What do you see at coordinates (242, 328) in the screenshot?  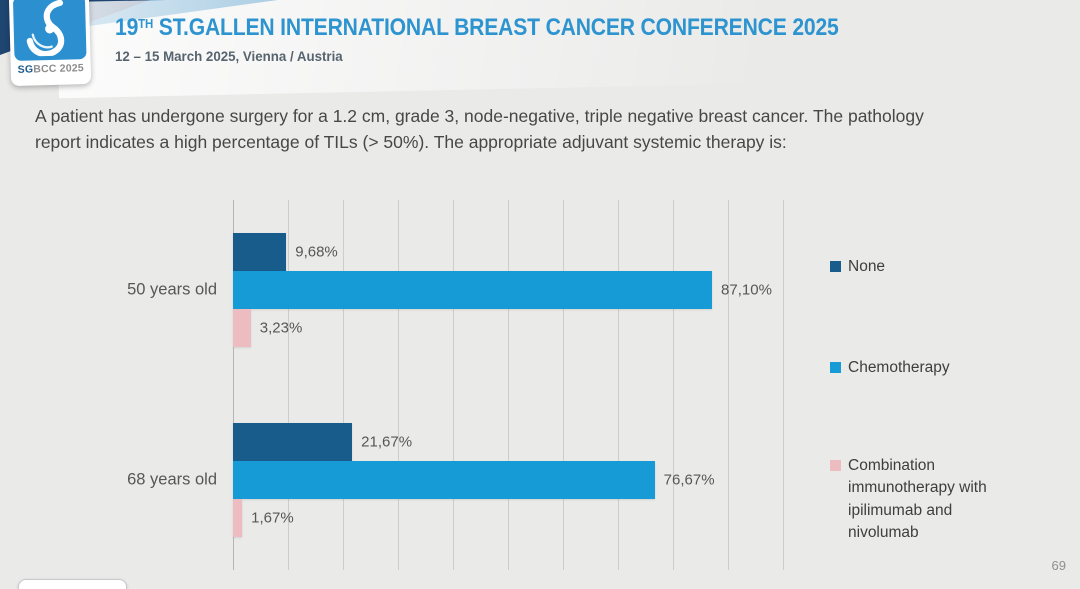 I see `bar-combination-50-years-old` at bounding box center [242, 328].